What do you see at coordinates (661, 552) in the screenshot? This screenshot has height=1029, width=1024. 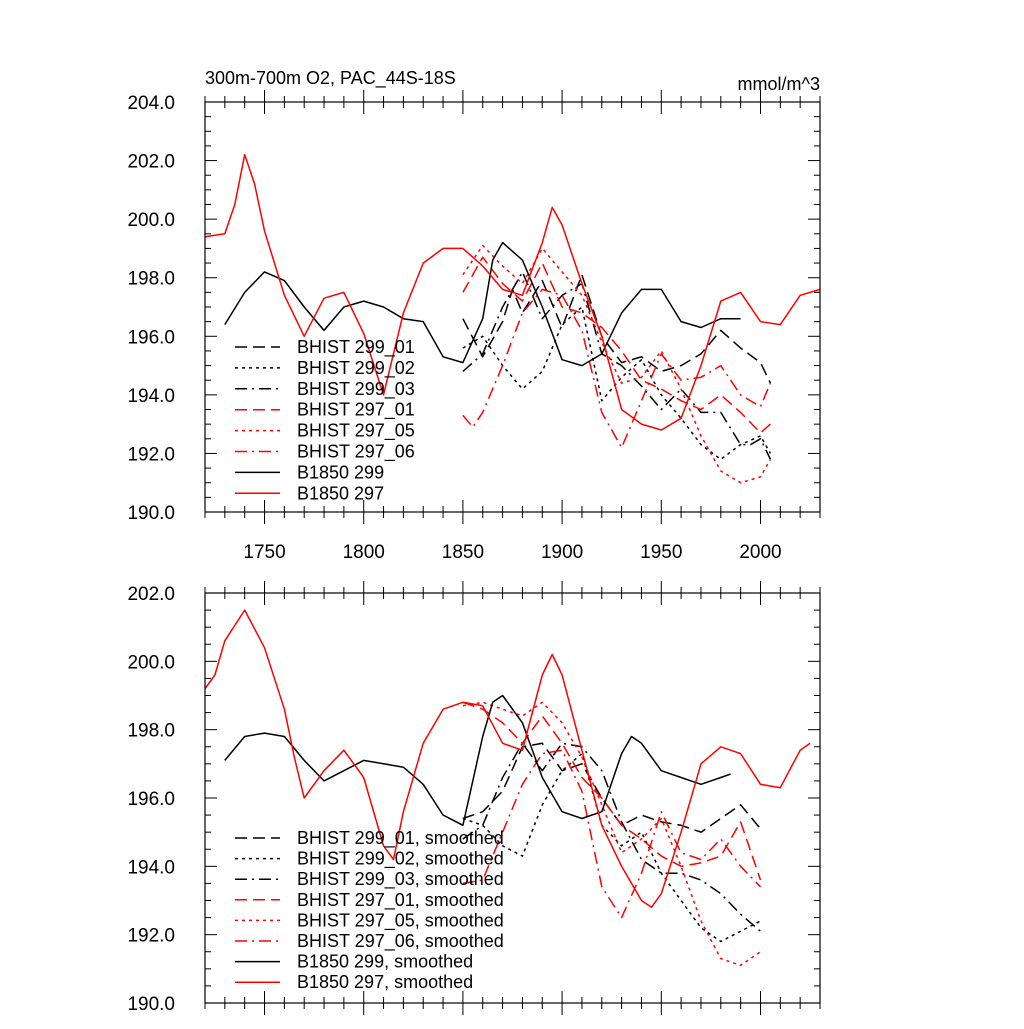 I see `x-tick-label: 1950` at bounding box center [661, 552].